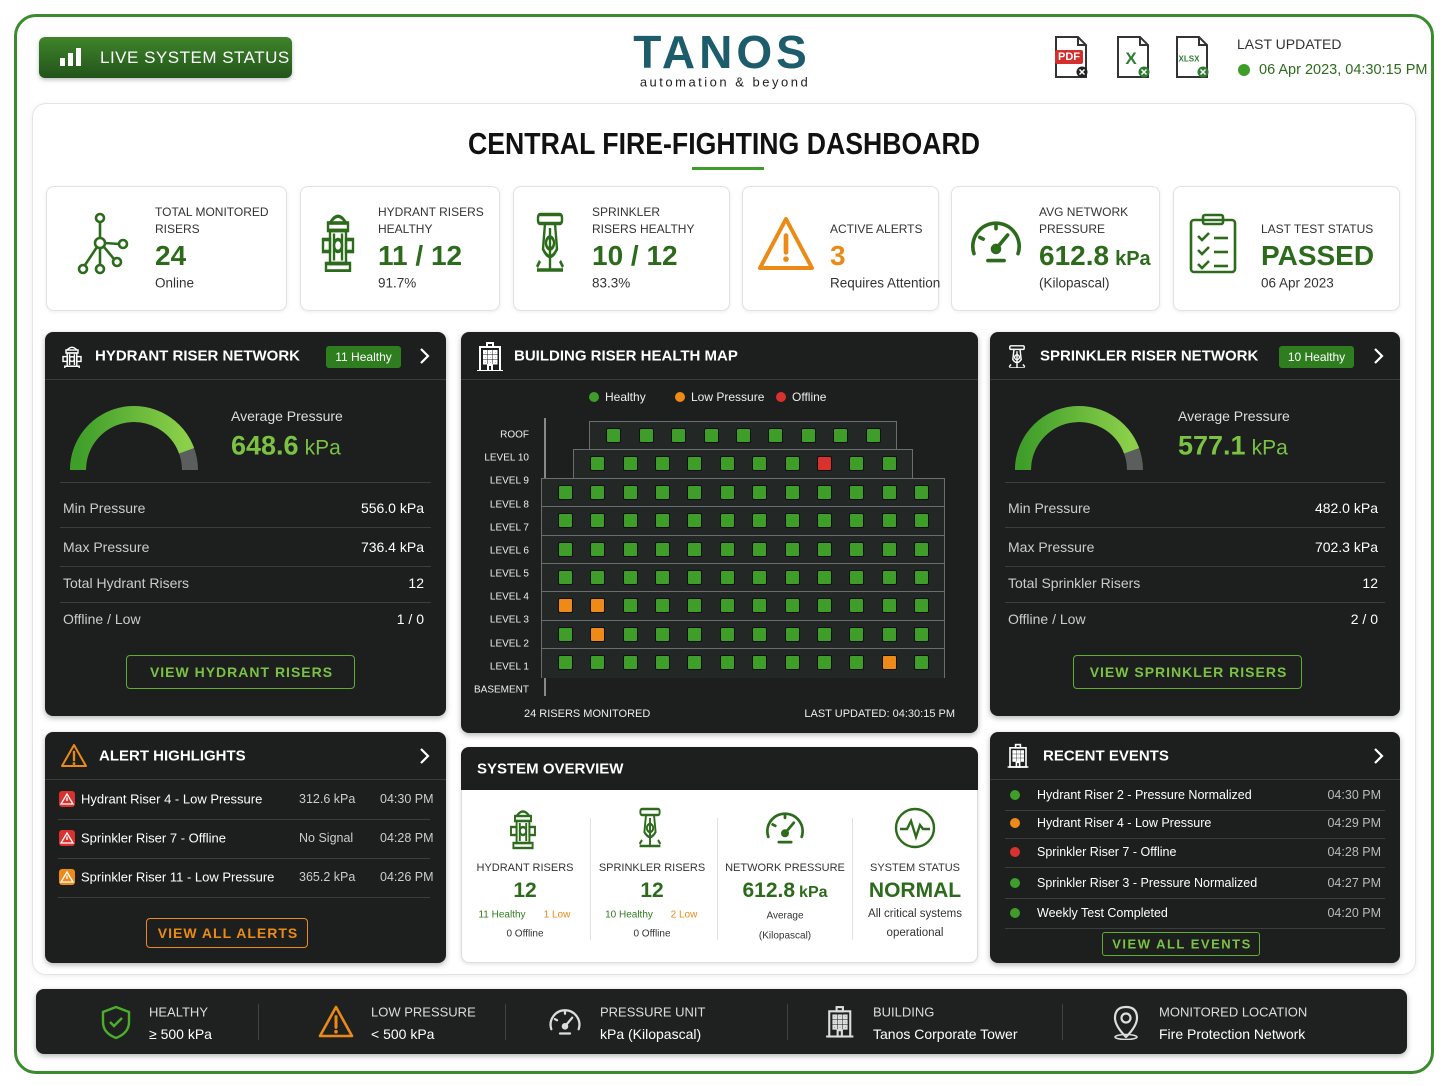 The image size is (1448, 1086). I want to click on stat-value: 12, so click(416, 583).